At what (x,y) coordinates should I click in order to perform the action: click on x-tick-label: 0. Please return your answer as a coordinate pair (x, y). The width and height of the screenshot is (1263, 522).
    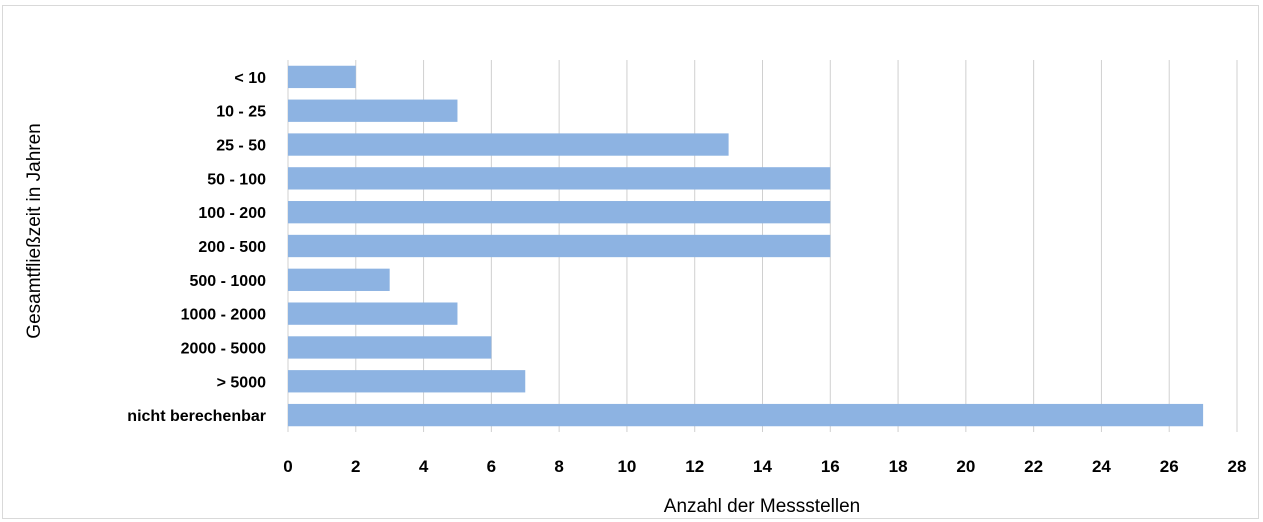
    Looking at the image, I should click on (287, 466).